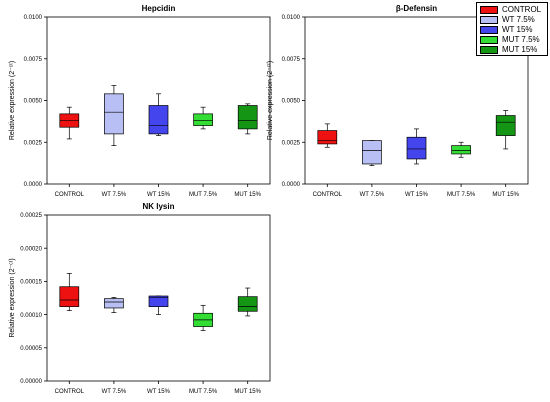 The height and width of the screenshot is (402, 550). I want to click on legend-item-wt-7-5: WT 7.5%, so click(507, 20).